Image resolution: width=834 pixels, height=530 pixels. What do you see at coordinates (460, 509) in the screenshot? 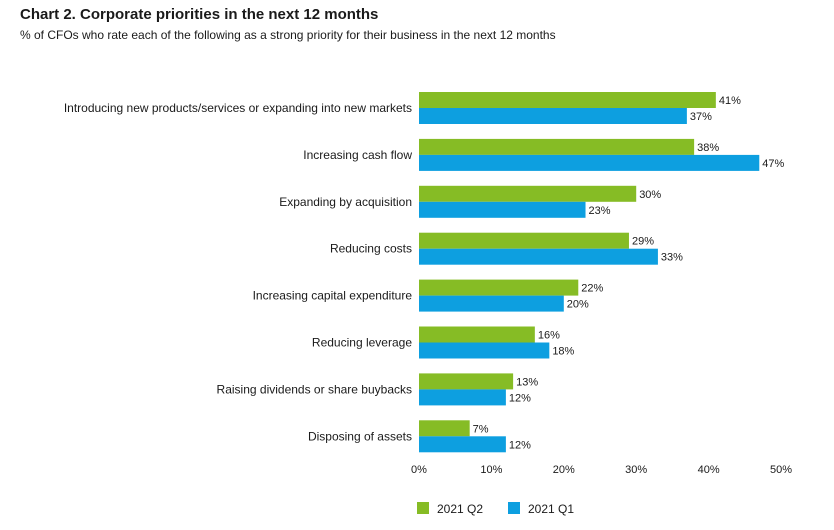
I see `legend-label: 2021 Q2` at bounding box center [460, 509].